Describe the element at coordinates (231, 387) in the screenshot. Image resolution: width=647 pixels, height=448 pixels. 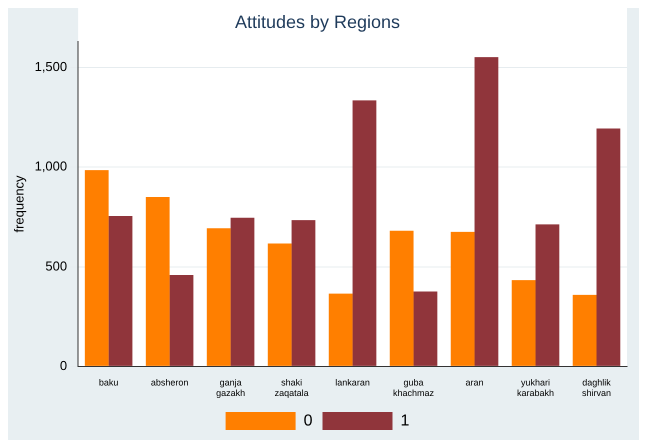
I see `x-tick-label: ganja gazakh` at that location.